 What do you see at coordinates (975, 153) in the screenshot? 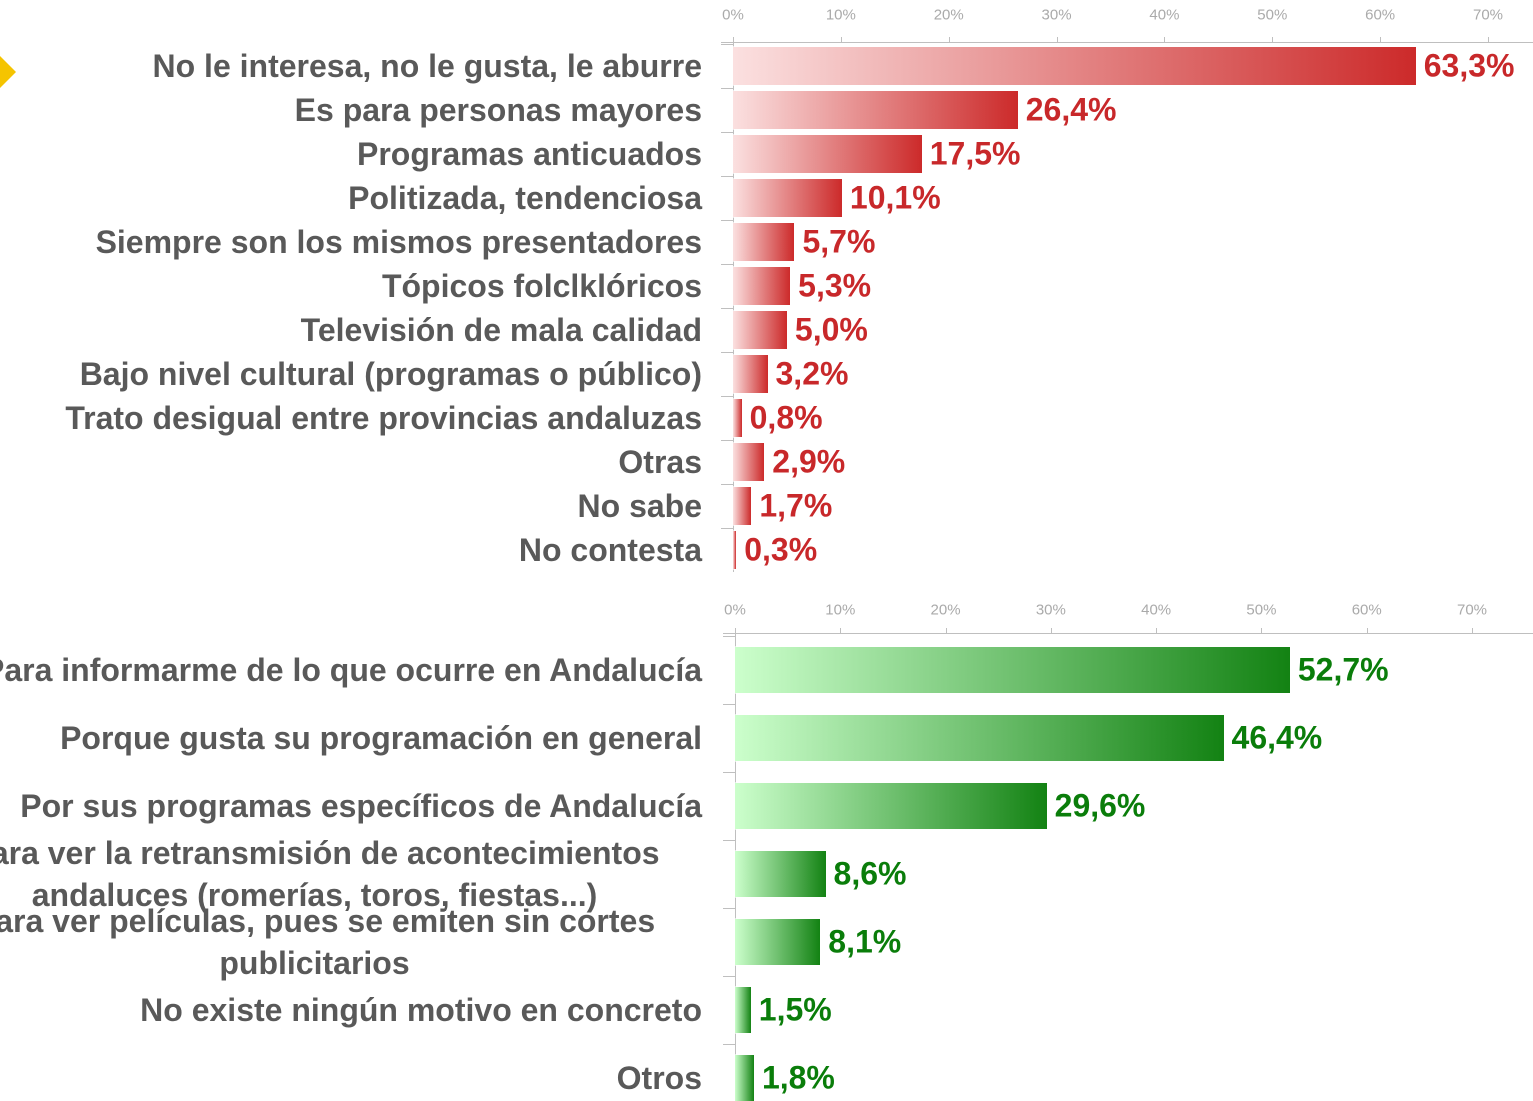
I see `value-label: 17,5%` at bounding box center [975, 153].